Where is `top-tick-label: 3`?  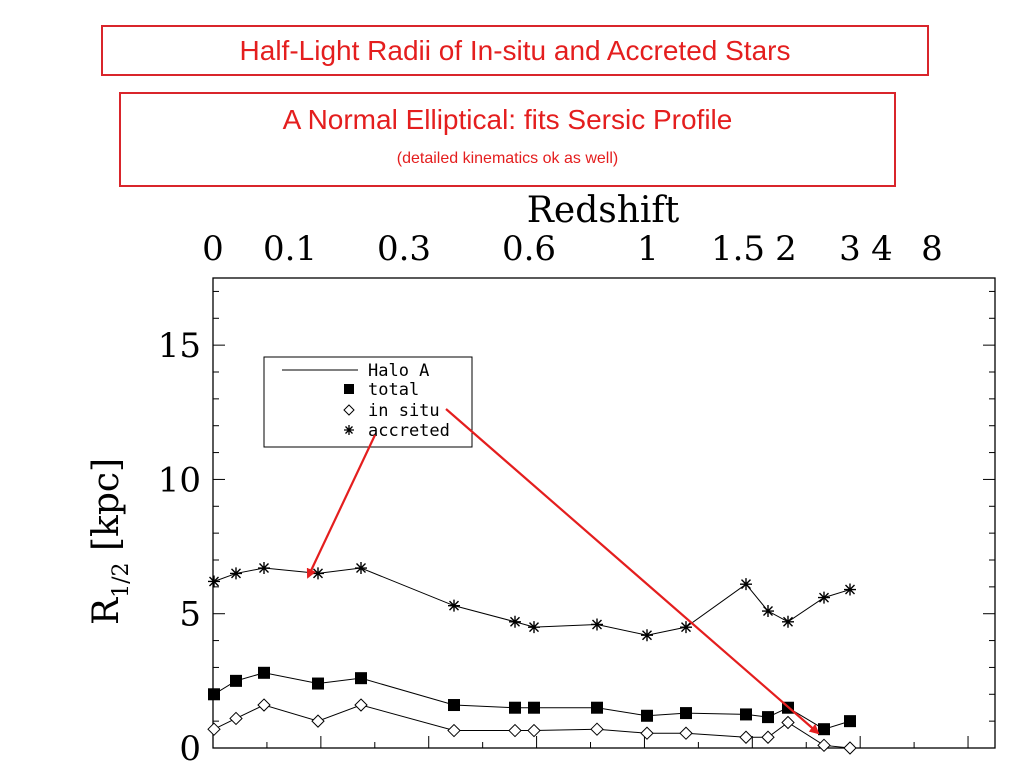 top-tick-label: 3 is located at coordinates (850, 249).